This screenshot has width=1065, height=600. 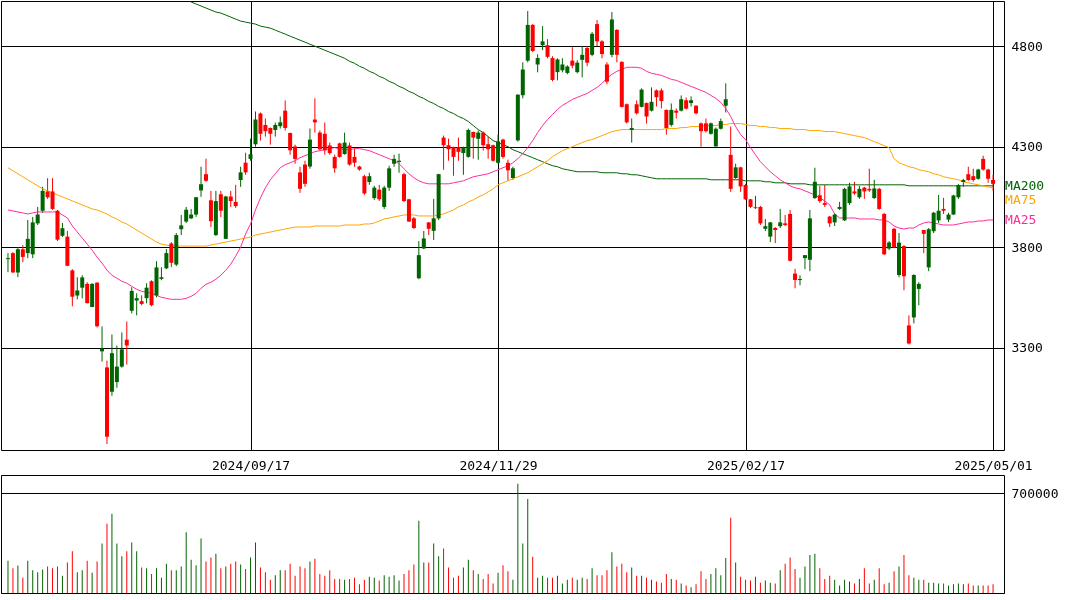 What do you see at coordinates (251, 465) in the screenshot?
I see `x-tick-label: 2024/09/17` at bounding box center [251, 465].